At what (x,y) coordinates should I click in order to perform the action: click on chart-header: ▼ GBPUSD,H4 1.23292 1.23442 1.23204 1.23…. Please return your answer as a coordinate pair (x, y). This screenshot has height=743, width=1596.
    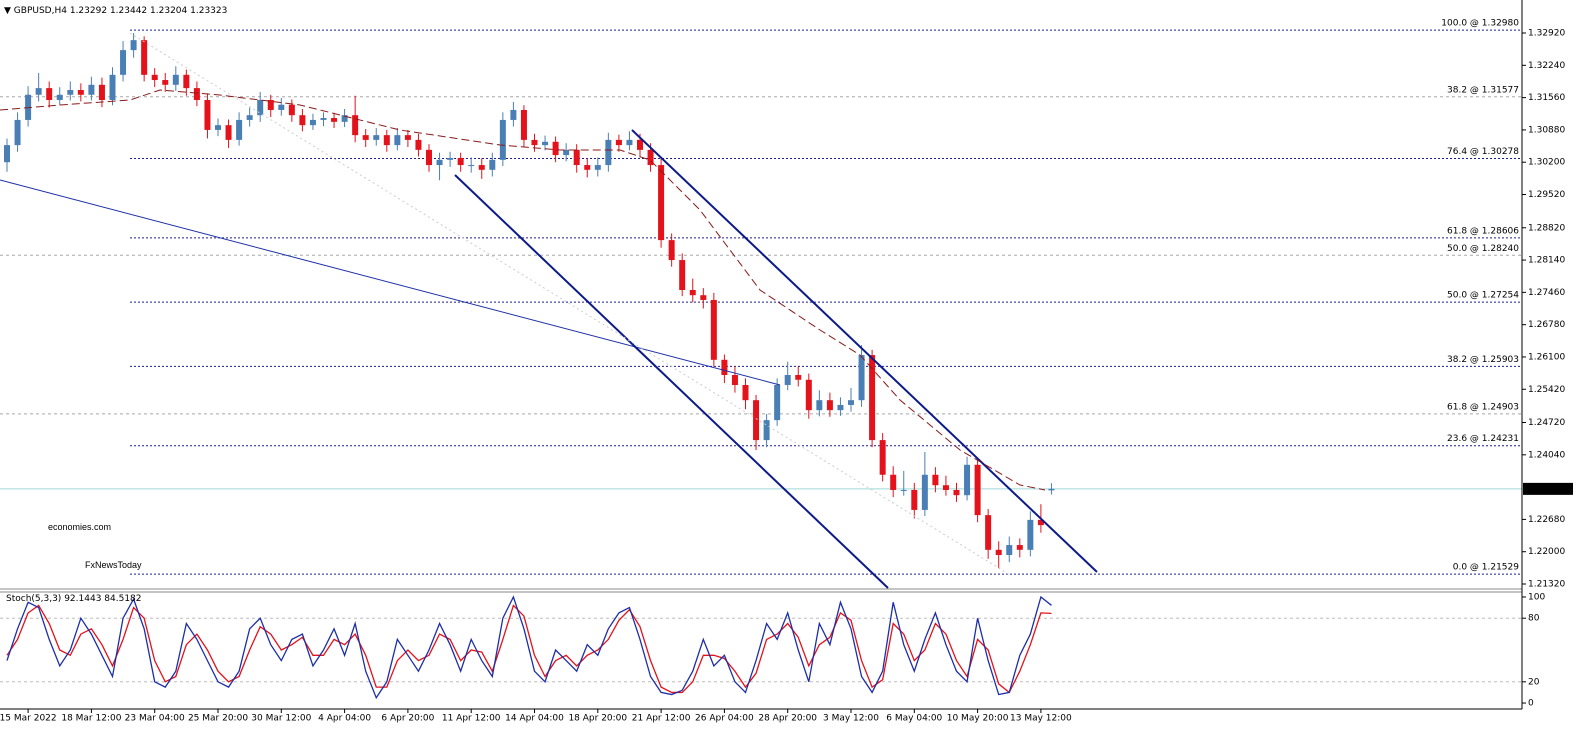
    Looking at the image, I should click on (115, 11).